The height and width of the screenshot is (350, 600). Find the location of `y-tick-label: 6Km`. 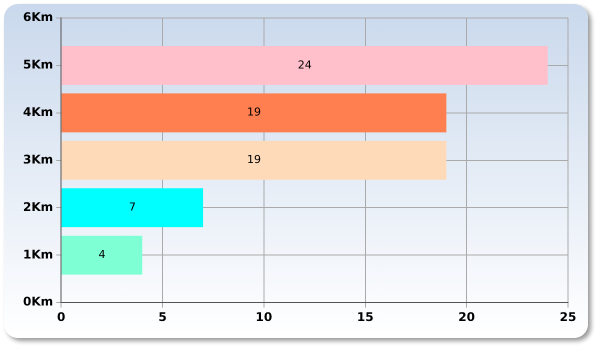

y-tick-label: 6Km is located at coordinates (38, 17).